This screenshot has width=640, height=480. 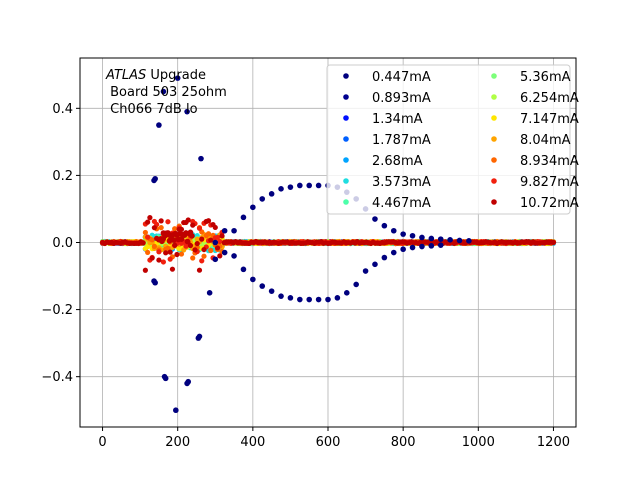 What do you see at coordinates (549, 161) in the screenshot?
I see `legend-label: 8.934mA` at bounding box center [549, 161].